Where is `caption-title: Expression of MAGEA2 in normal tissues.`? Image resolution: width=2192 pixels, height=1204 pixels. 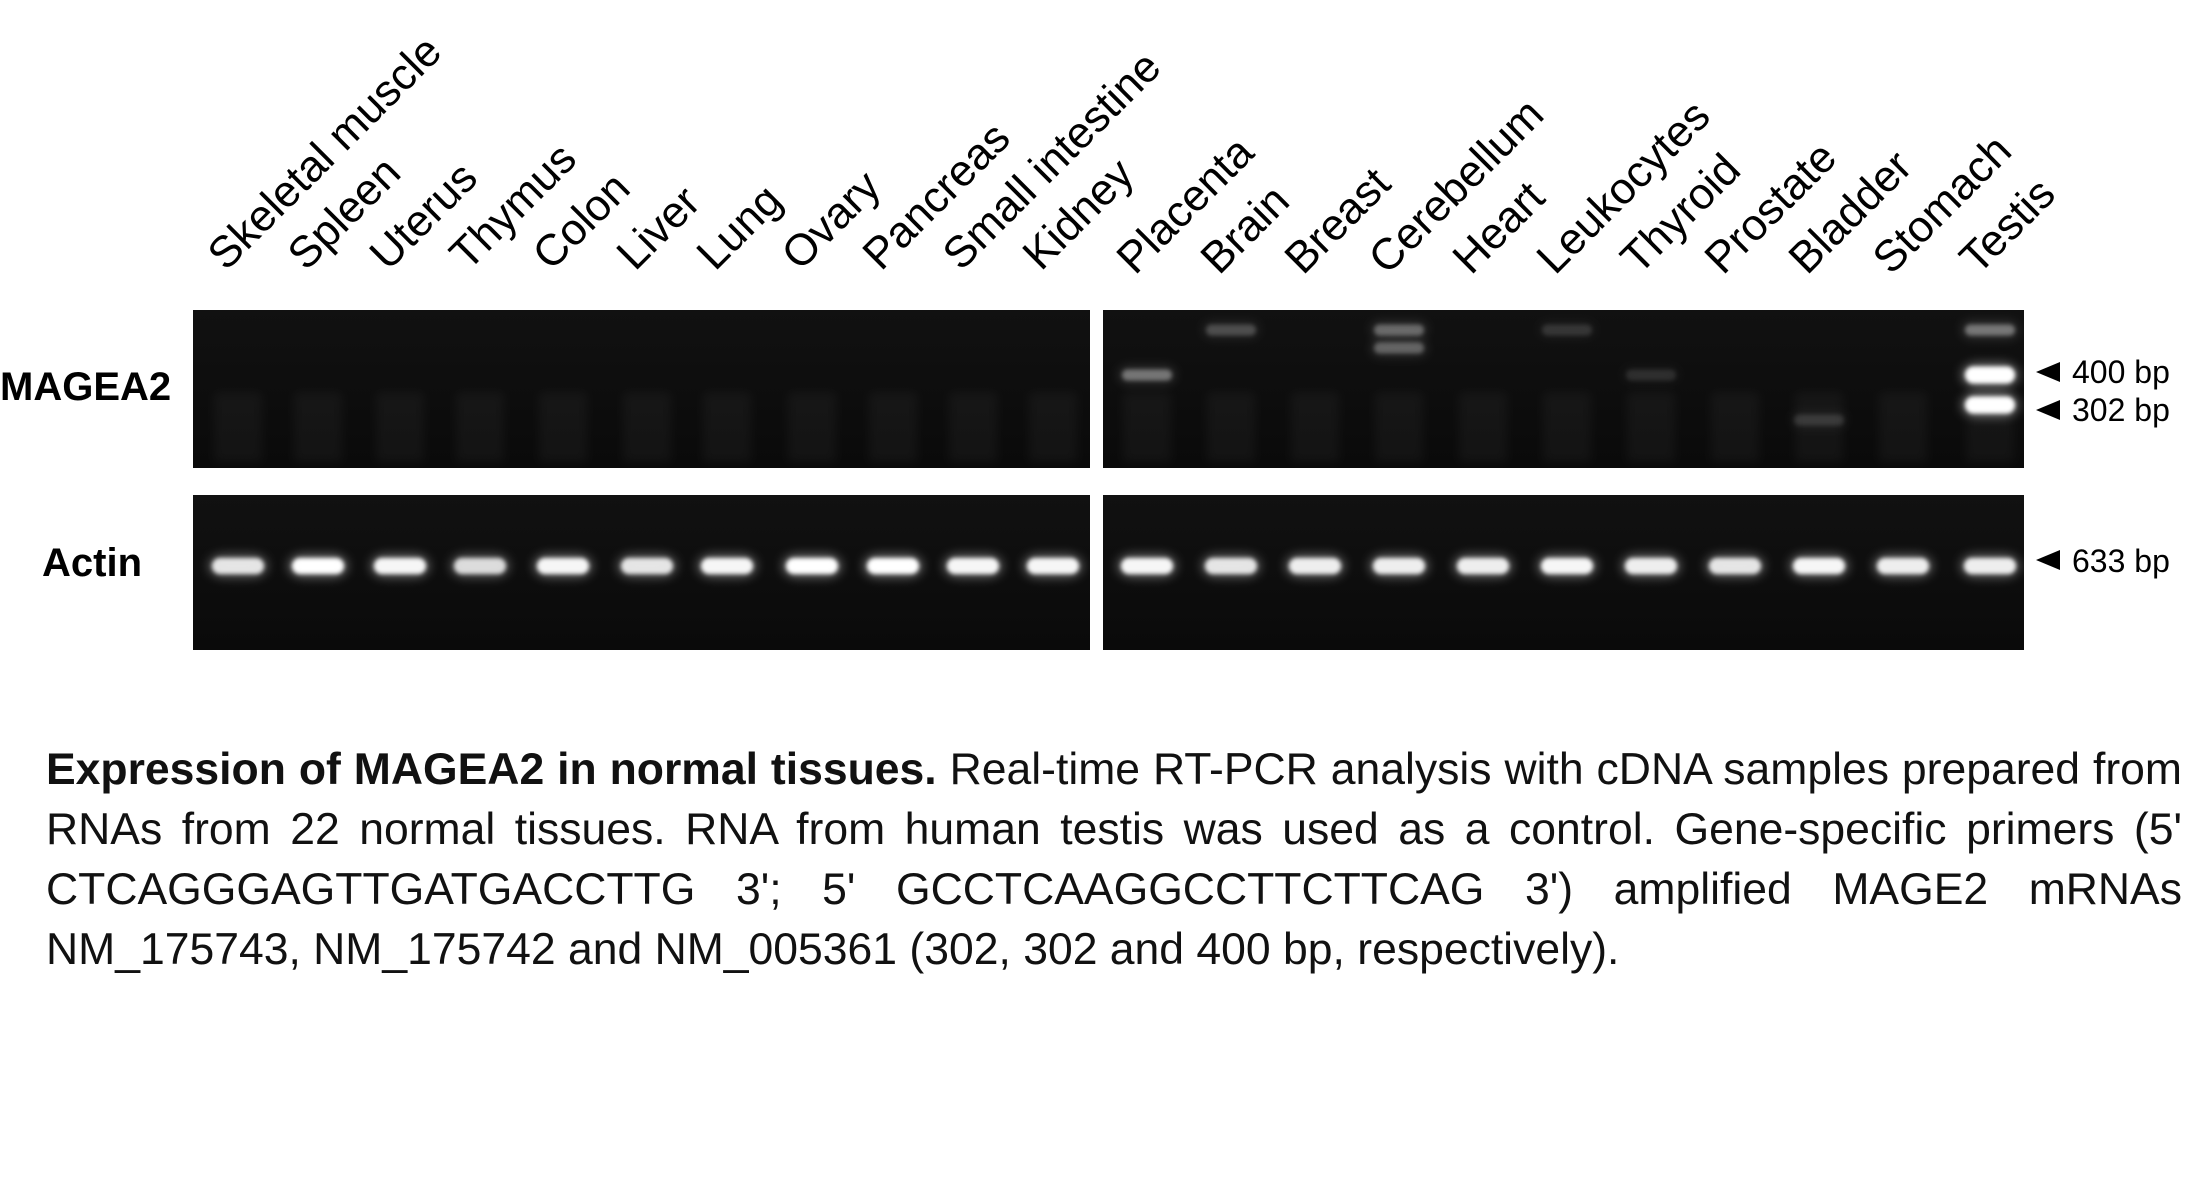
caption-title: Expression of MAGEA2 in normal tissues. is located at coordinates (491, 769).